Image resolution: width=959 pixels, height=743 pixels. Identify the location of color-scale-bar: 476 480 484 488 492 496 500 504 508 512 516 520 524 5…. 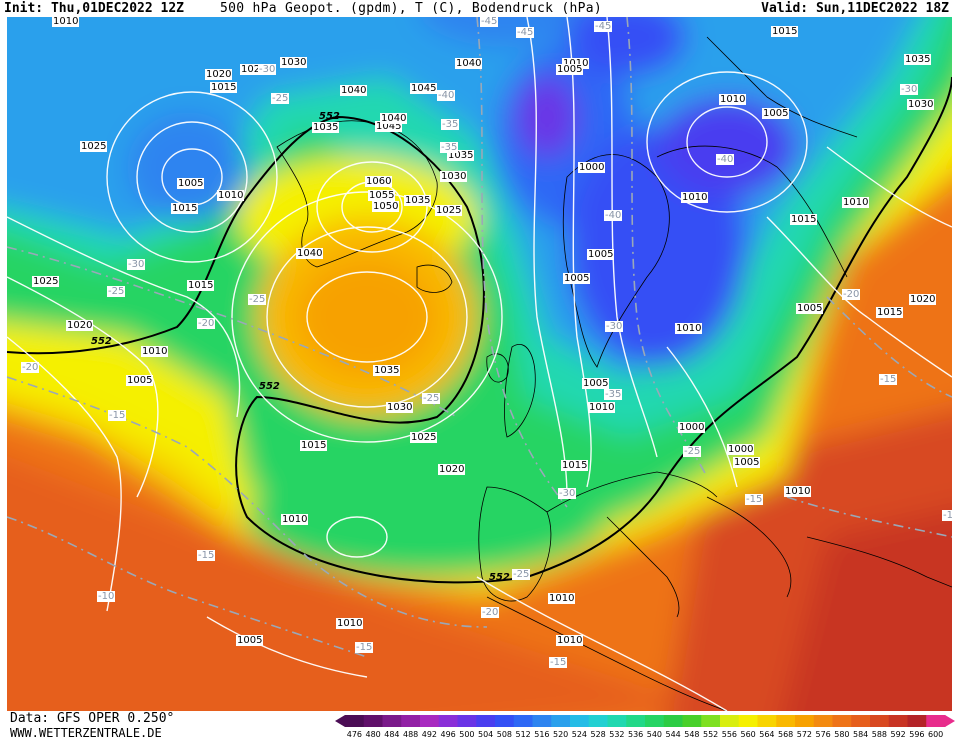
(645, 727).